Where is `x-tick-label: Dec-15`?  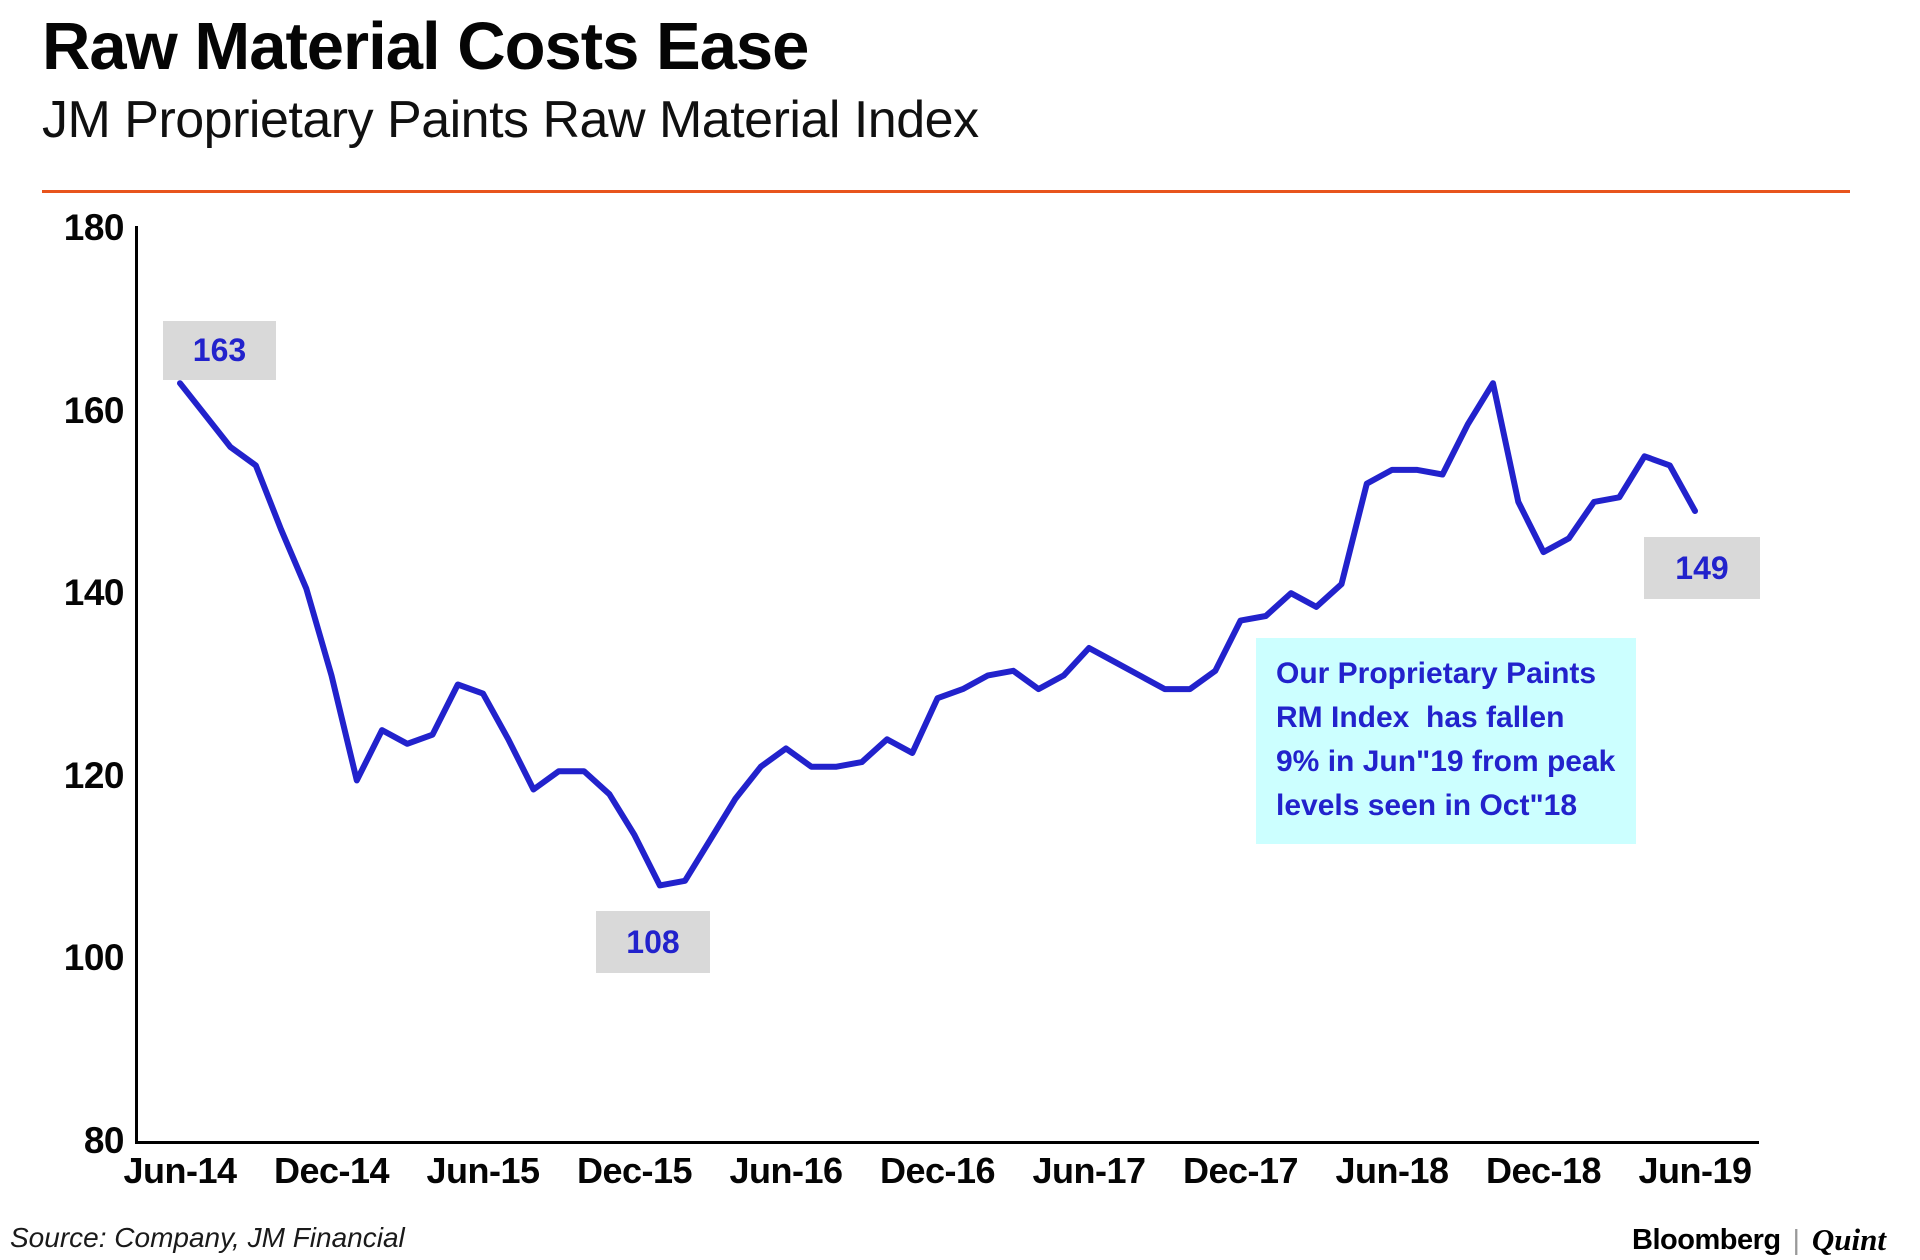 x-tick-label: Dec-15 is located at coordinates (634, 1170).